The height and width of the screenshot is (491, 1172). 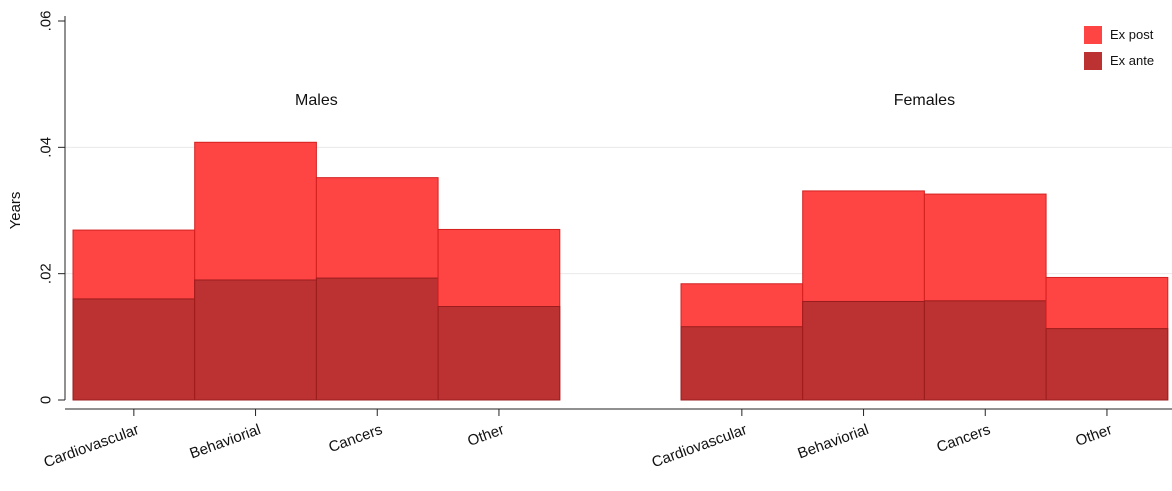 I want to click on y-tick-label: .06, so click(x=45, y=21).